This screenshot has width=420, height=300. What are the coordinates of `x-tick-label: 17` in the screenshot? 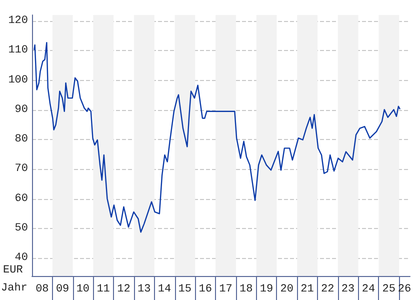 It's located at (225, 290).